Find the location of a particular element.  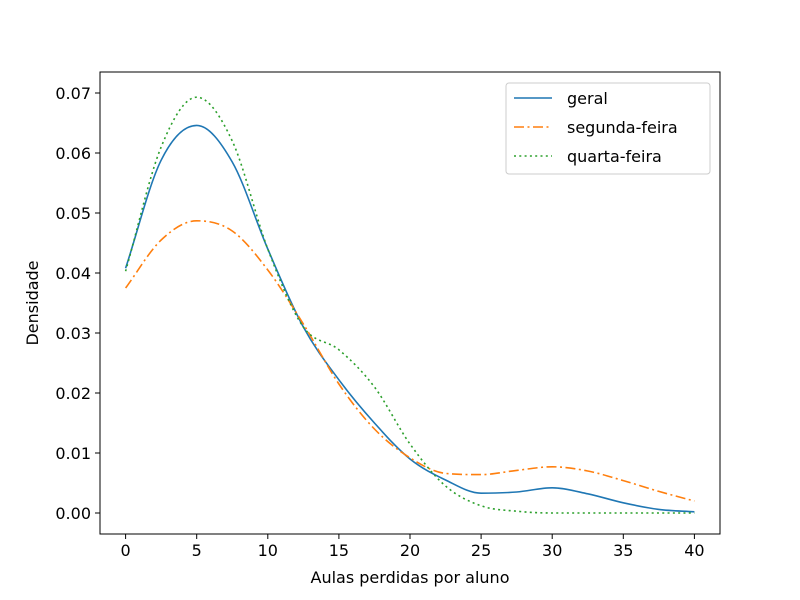

legend: geral segunda-feira quarta-feira is located at coordinates (608, 128).